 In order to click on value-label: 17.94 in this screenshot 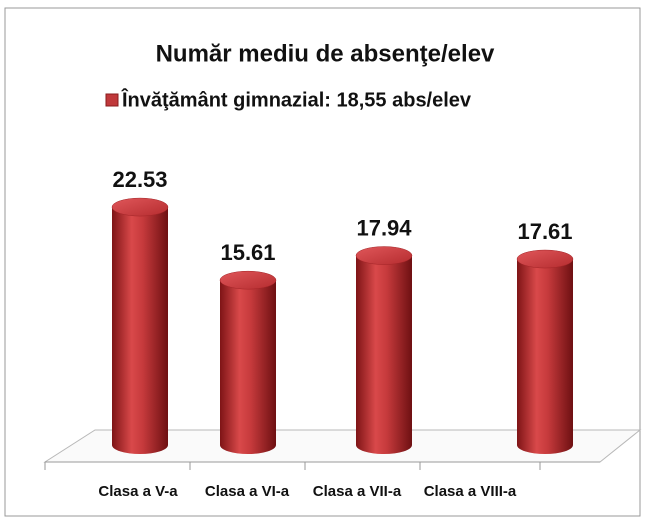, I will do `click(384, 227)`.